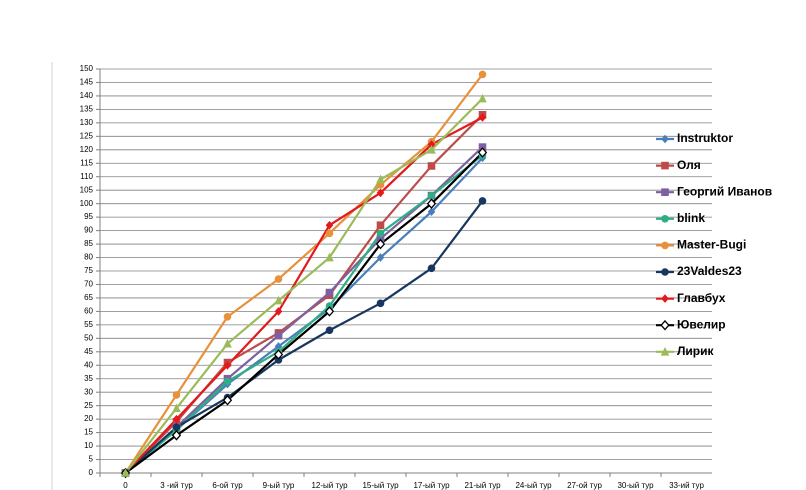 The height and width of the screenshot is (490, 806). Describe the element at coordinates (691, 218) in the screenshot. I see `legend-label: blink` at that location.